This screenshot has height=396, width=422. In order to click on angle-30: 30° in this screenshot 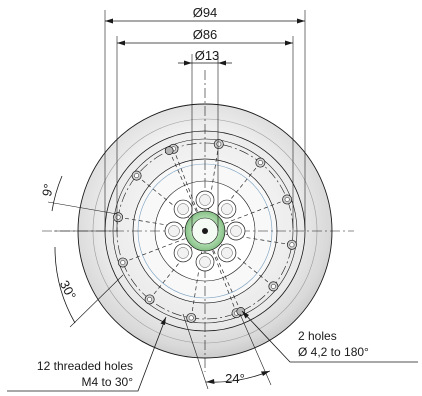, I will do `click(68, 290)`.